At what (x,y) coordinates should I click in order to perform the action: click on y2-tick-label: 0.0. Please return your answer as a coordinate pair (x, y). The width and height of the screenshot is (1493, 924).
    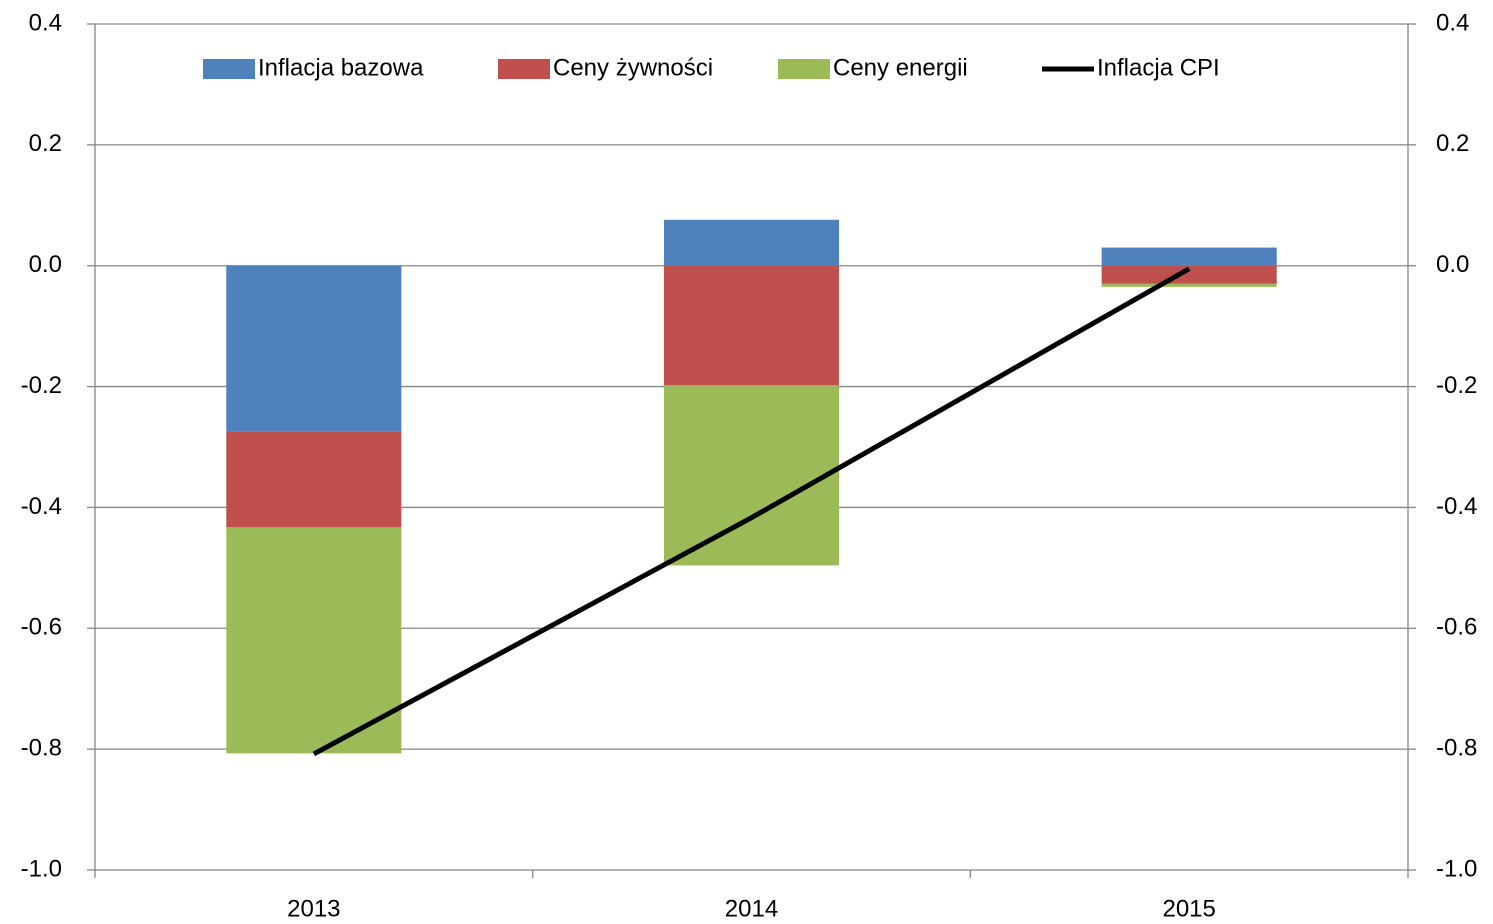
    Looking at the image, I should click on (1452, 264).